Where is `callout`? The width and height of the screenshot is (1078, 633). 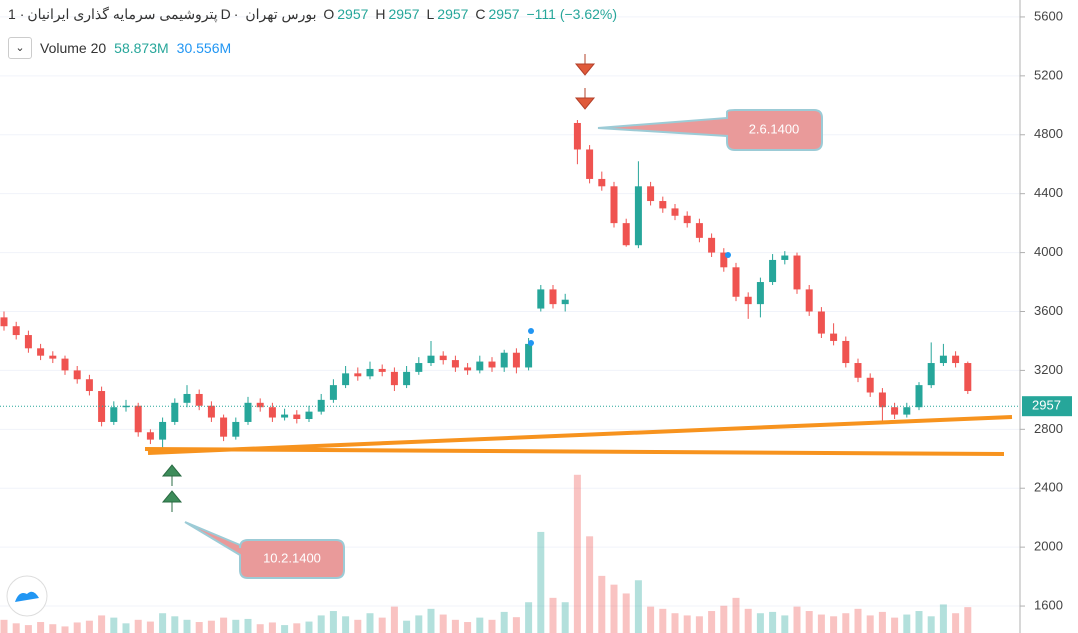
callout is located at coordinates (710, 130).